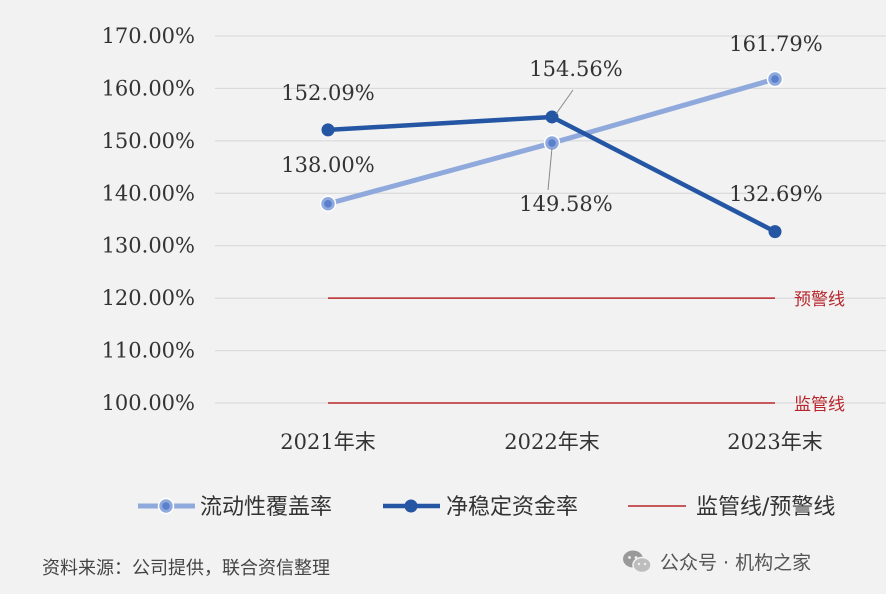 The image size is (886, 594). I want to click on source-note: 资料来源：公司提供，联合资信整理, so click(186, 568).